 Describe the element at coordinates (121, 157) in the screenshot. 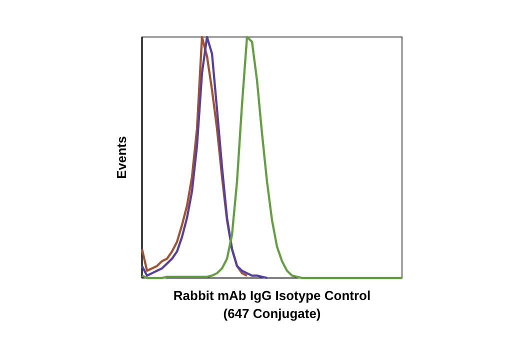

I see `y-axis-title: Events` at that location.